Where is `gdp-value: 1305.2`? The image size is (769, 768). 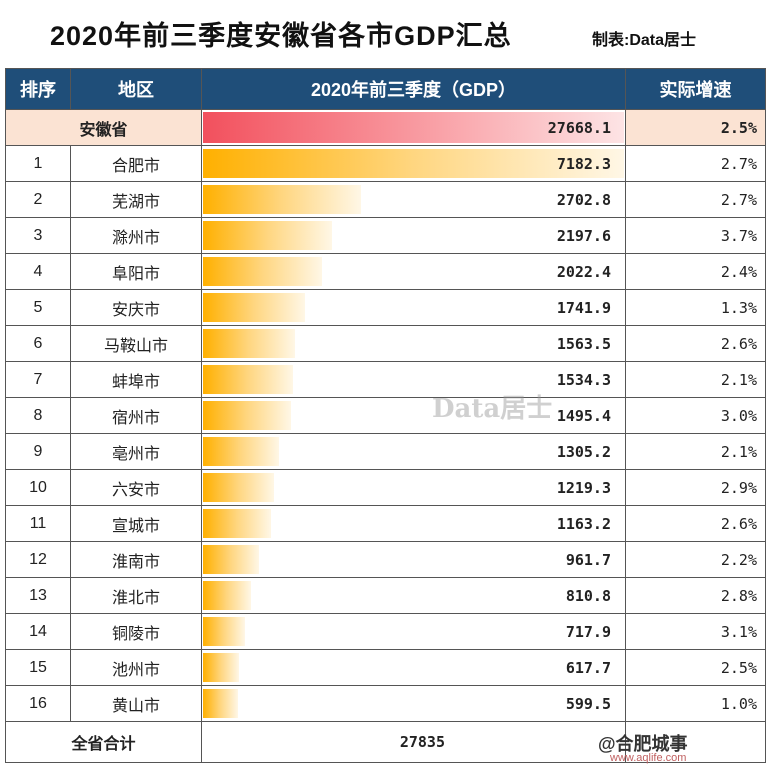
gdp-value: 1305.2 is located at coordinates (583, 451).